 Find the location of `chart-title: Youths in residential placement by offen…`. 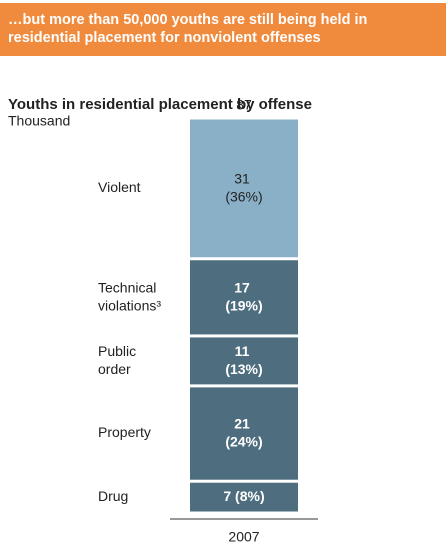

chart-title: Youths in residential placement by offen… is located at coordinates (160, 104).